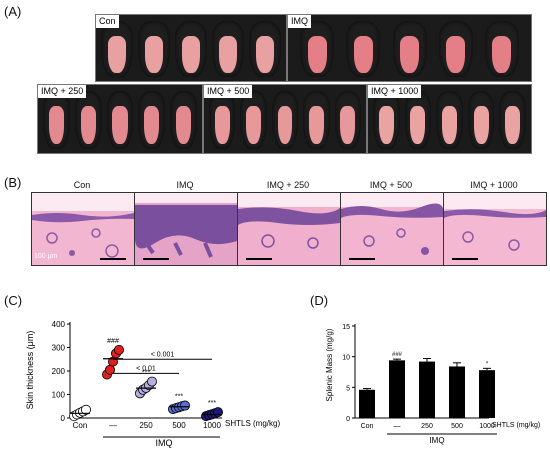 The width and height of the screenshot is (550, 449). Describe the element at coordinates (113, 341) in the screenshot. I see `c-significance: ###` at that location.